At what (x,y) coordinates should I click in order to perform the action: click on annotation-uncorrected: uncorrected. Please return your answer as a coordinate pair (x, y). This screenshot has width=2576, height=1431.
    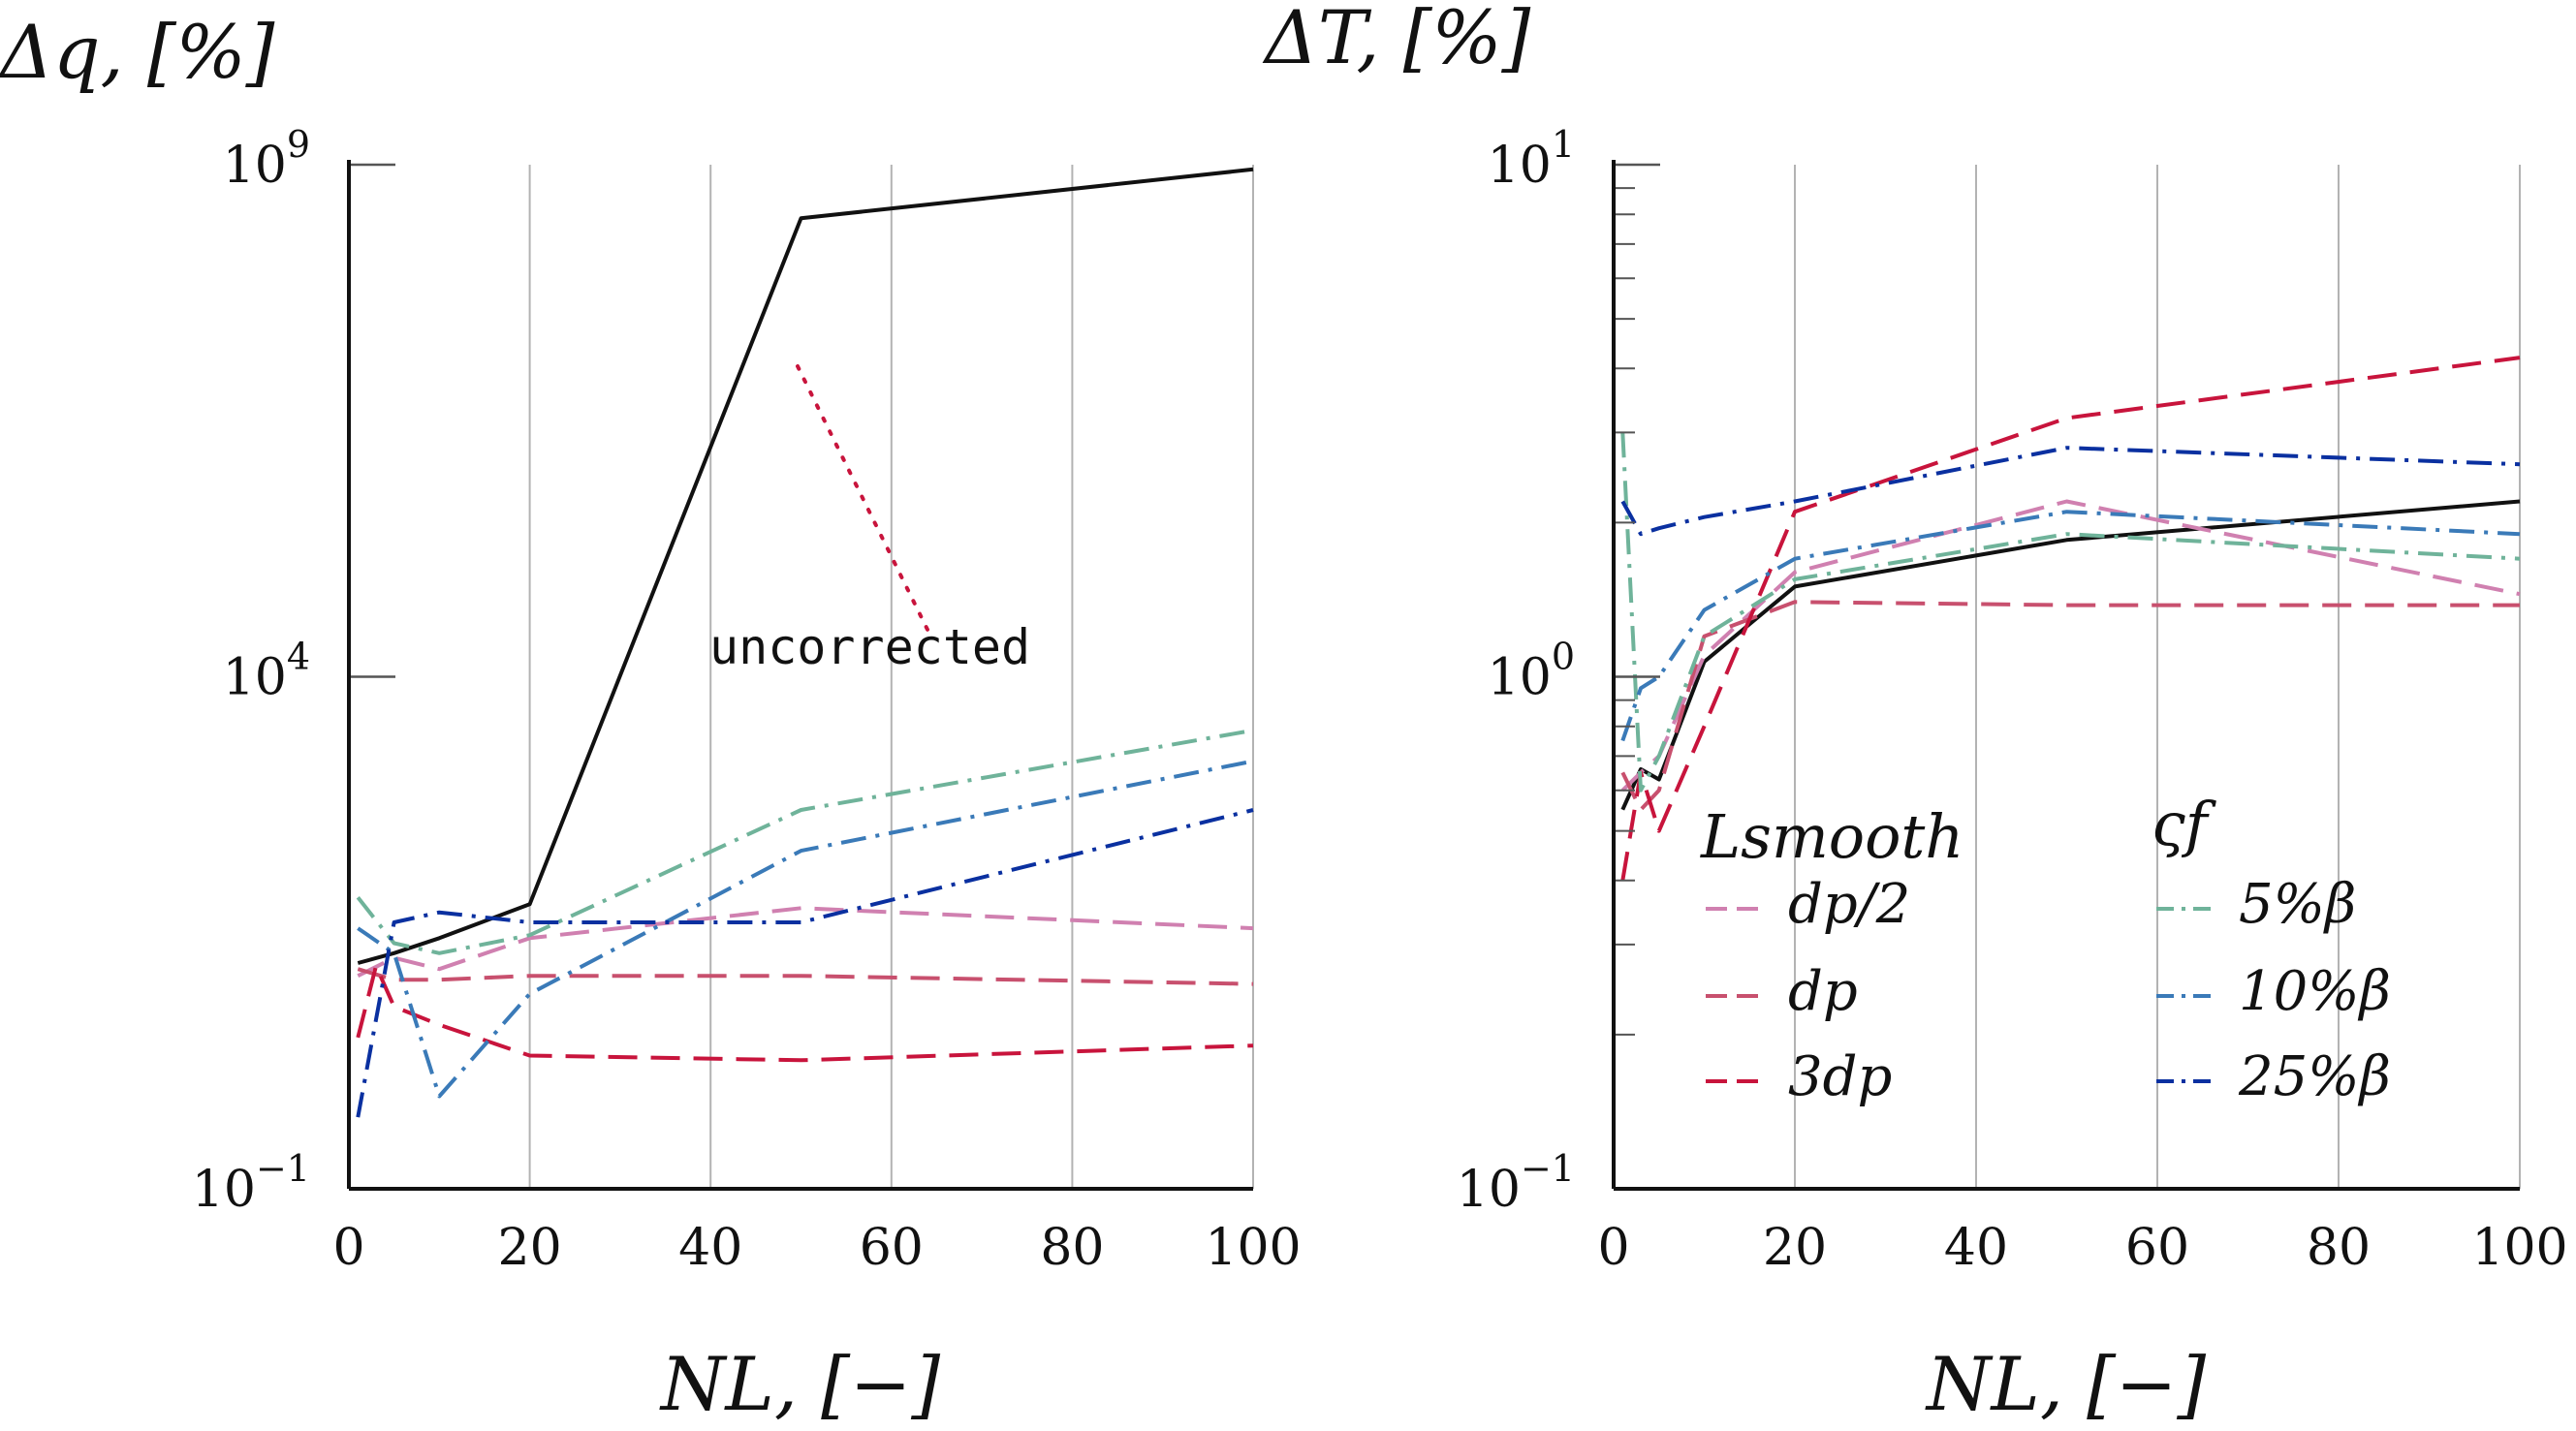
    Looking at the image, I should click on (869, 519).